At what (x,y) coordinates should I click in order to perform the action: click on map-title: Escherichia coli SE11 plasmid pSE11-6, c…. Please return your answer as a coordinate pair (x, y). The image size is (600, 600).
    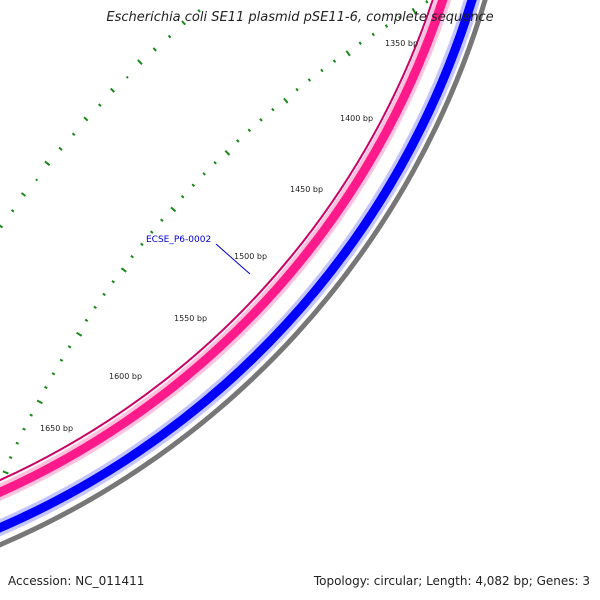
    Looking at the image, I should click on (300, 17).